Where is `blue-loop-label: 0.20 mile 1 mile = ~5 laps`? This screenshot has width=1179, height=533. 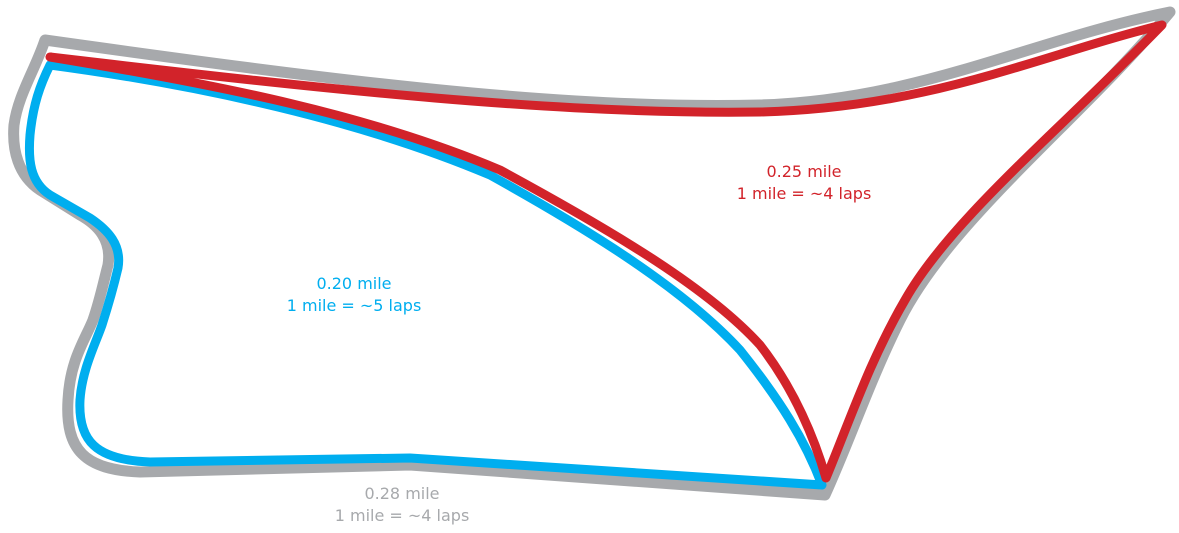
blue-loop-label: 0.20 mile 1 mile = ~5 laps is located at coordinates (354, 295).